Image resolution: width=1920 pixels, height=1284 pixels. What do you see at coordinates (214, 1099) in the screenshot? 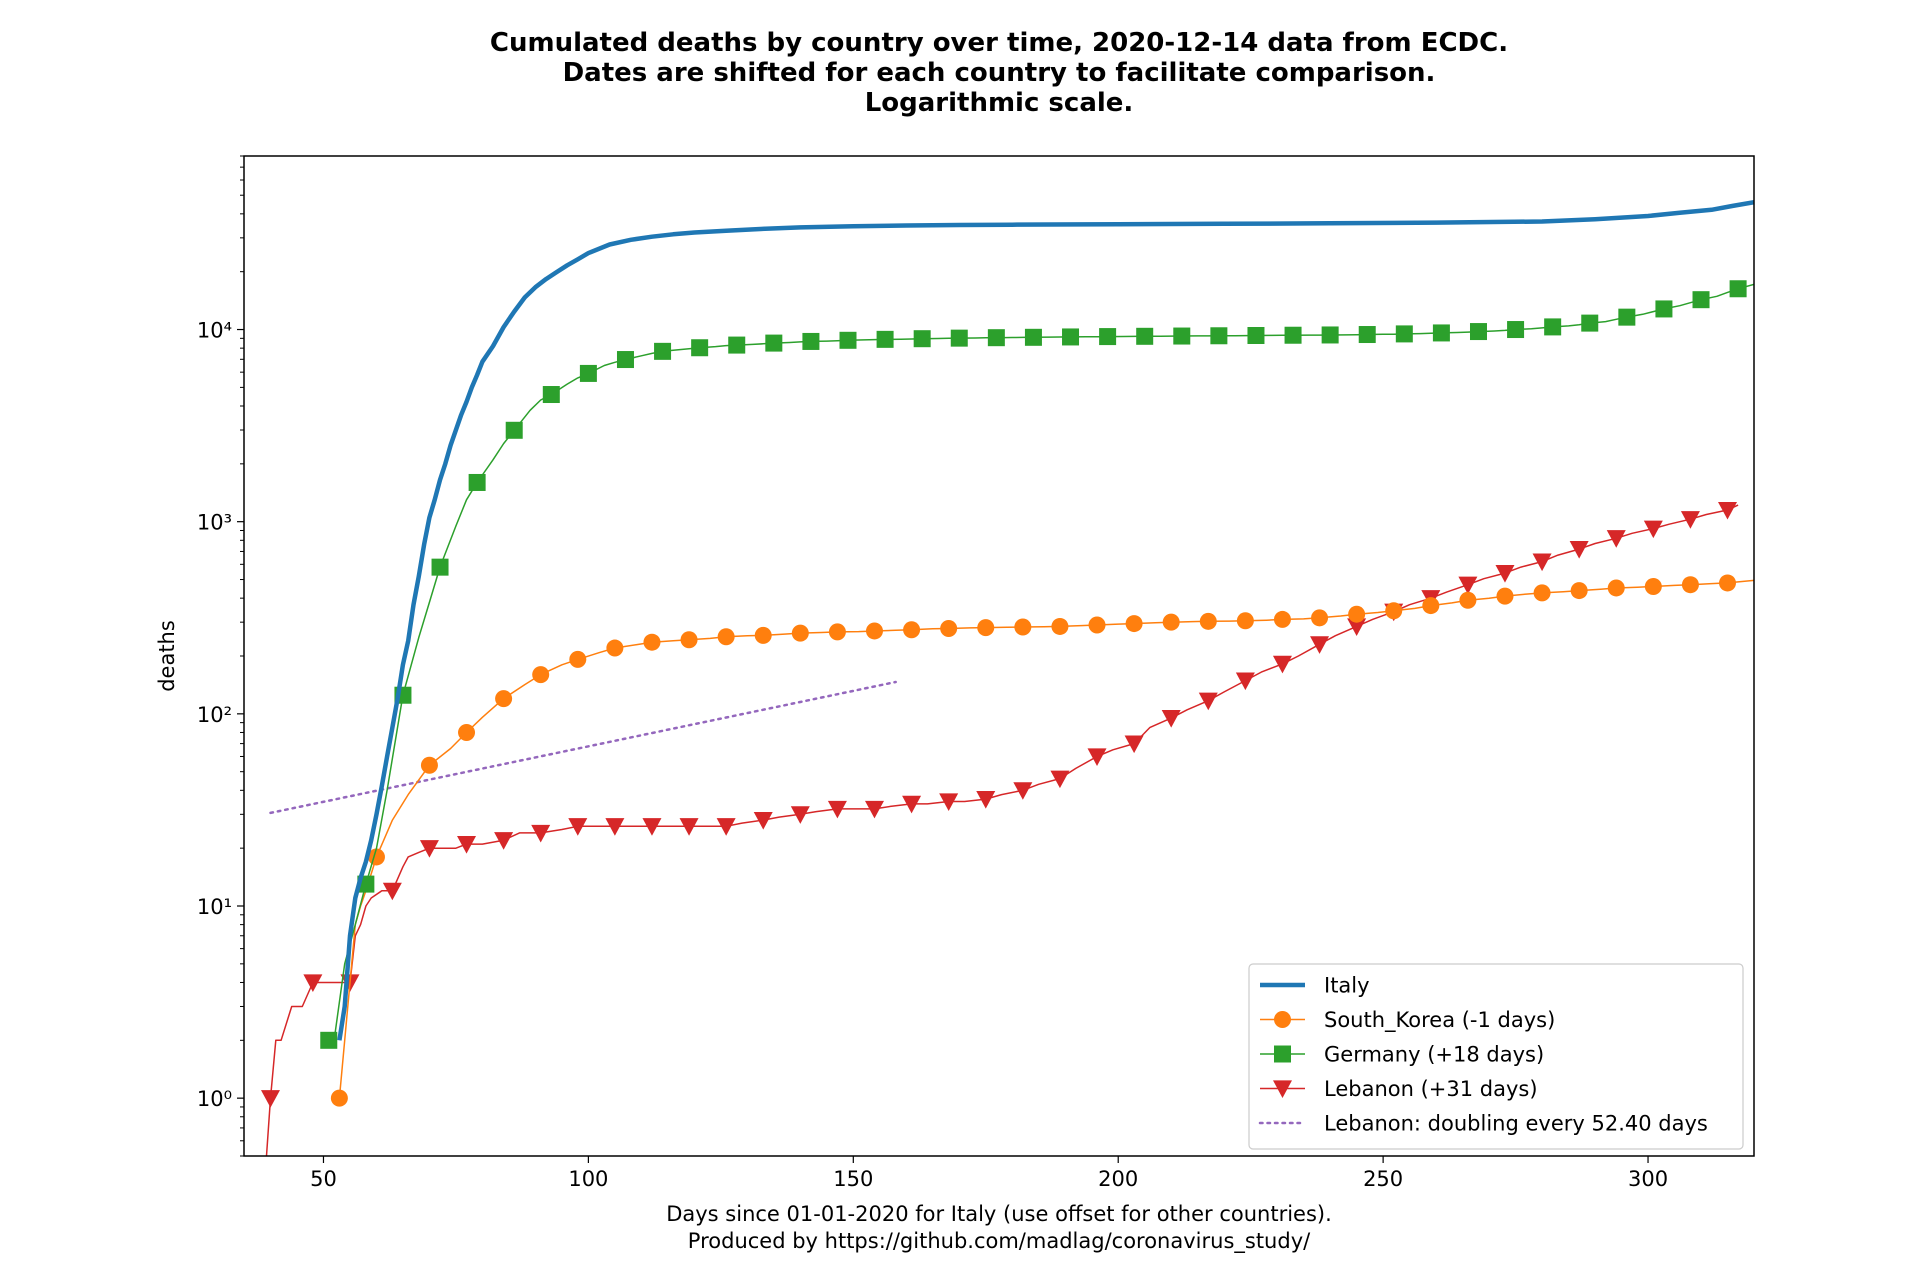
I see `y-tick-label: 10⁰` at bounding box center [214, 1099].